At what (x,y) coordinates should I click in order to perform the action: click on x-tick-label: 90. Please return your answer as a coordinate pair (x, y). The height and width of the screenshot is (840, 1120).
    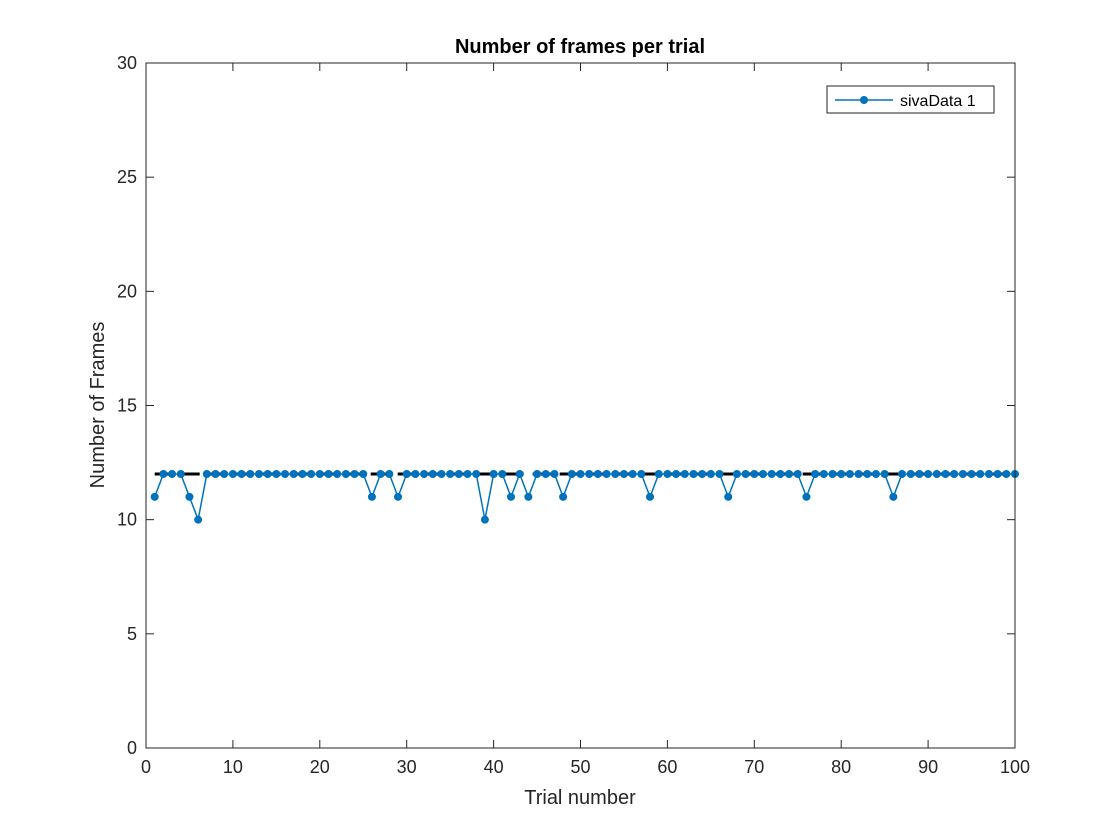
    Looking at the image, I should click on (928, 767).